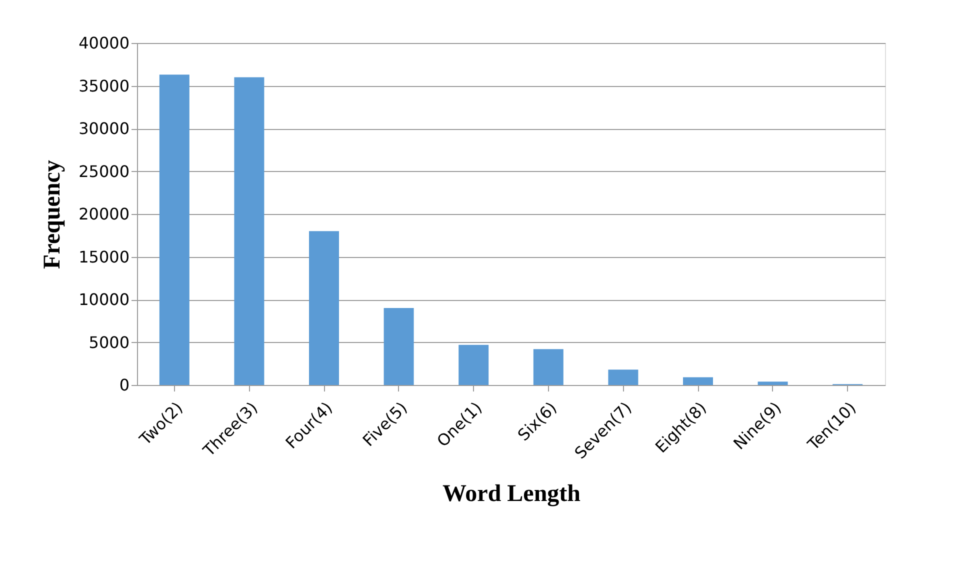 The height and width of the screenshot is (585, 960). I want to click on y-tick-label: 40000, so click(104, 43).